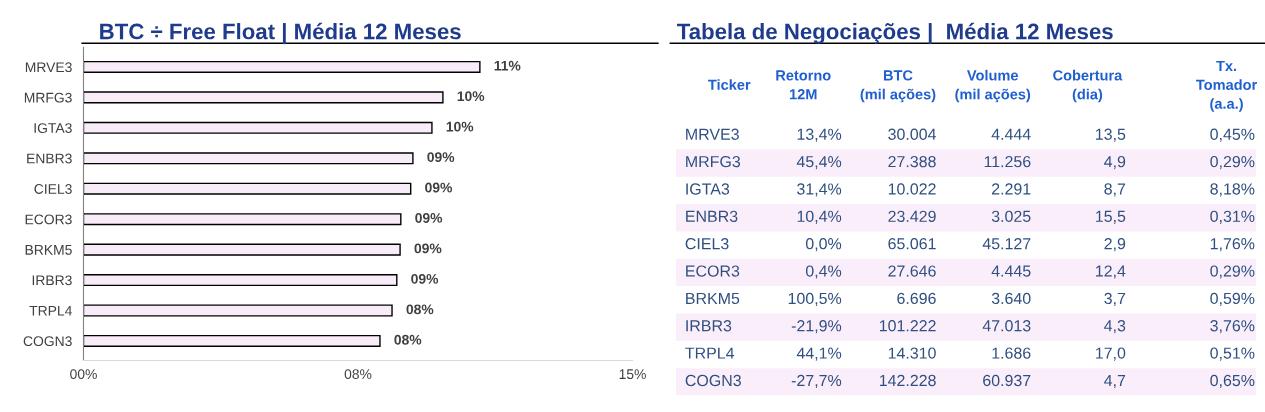 The width and height of the screenshot is (1265, 412). I want to click on category-label: TRPL4, so click(710, 353).